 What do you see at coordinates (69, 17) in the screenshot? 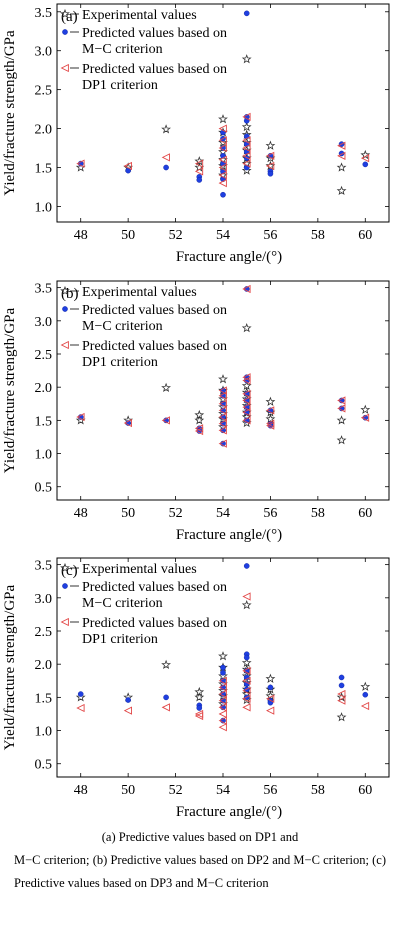
I see `panel-label: (a)` at bounding box center [69, 17].